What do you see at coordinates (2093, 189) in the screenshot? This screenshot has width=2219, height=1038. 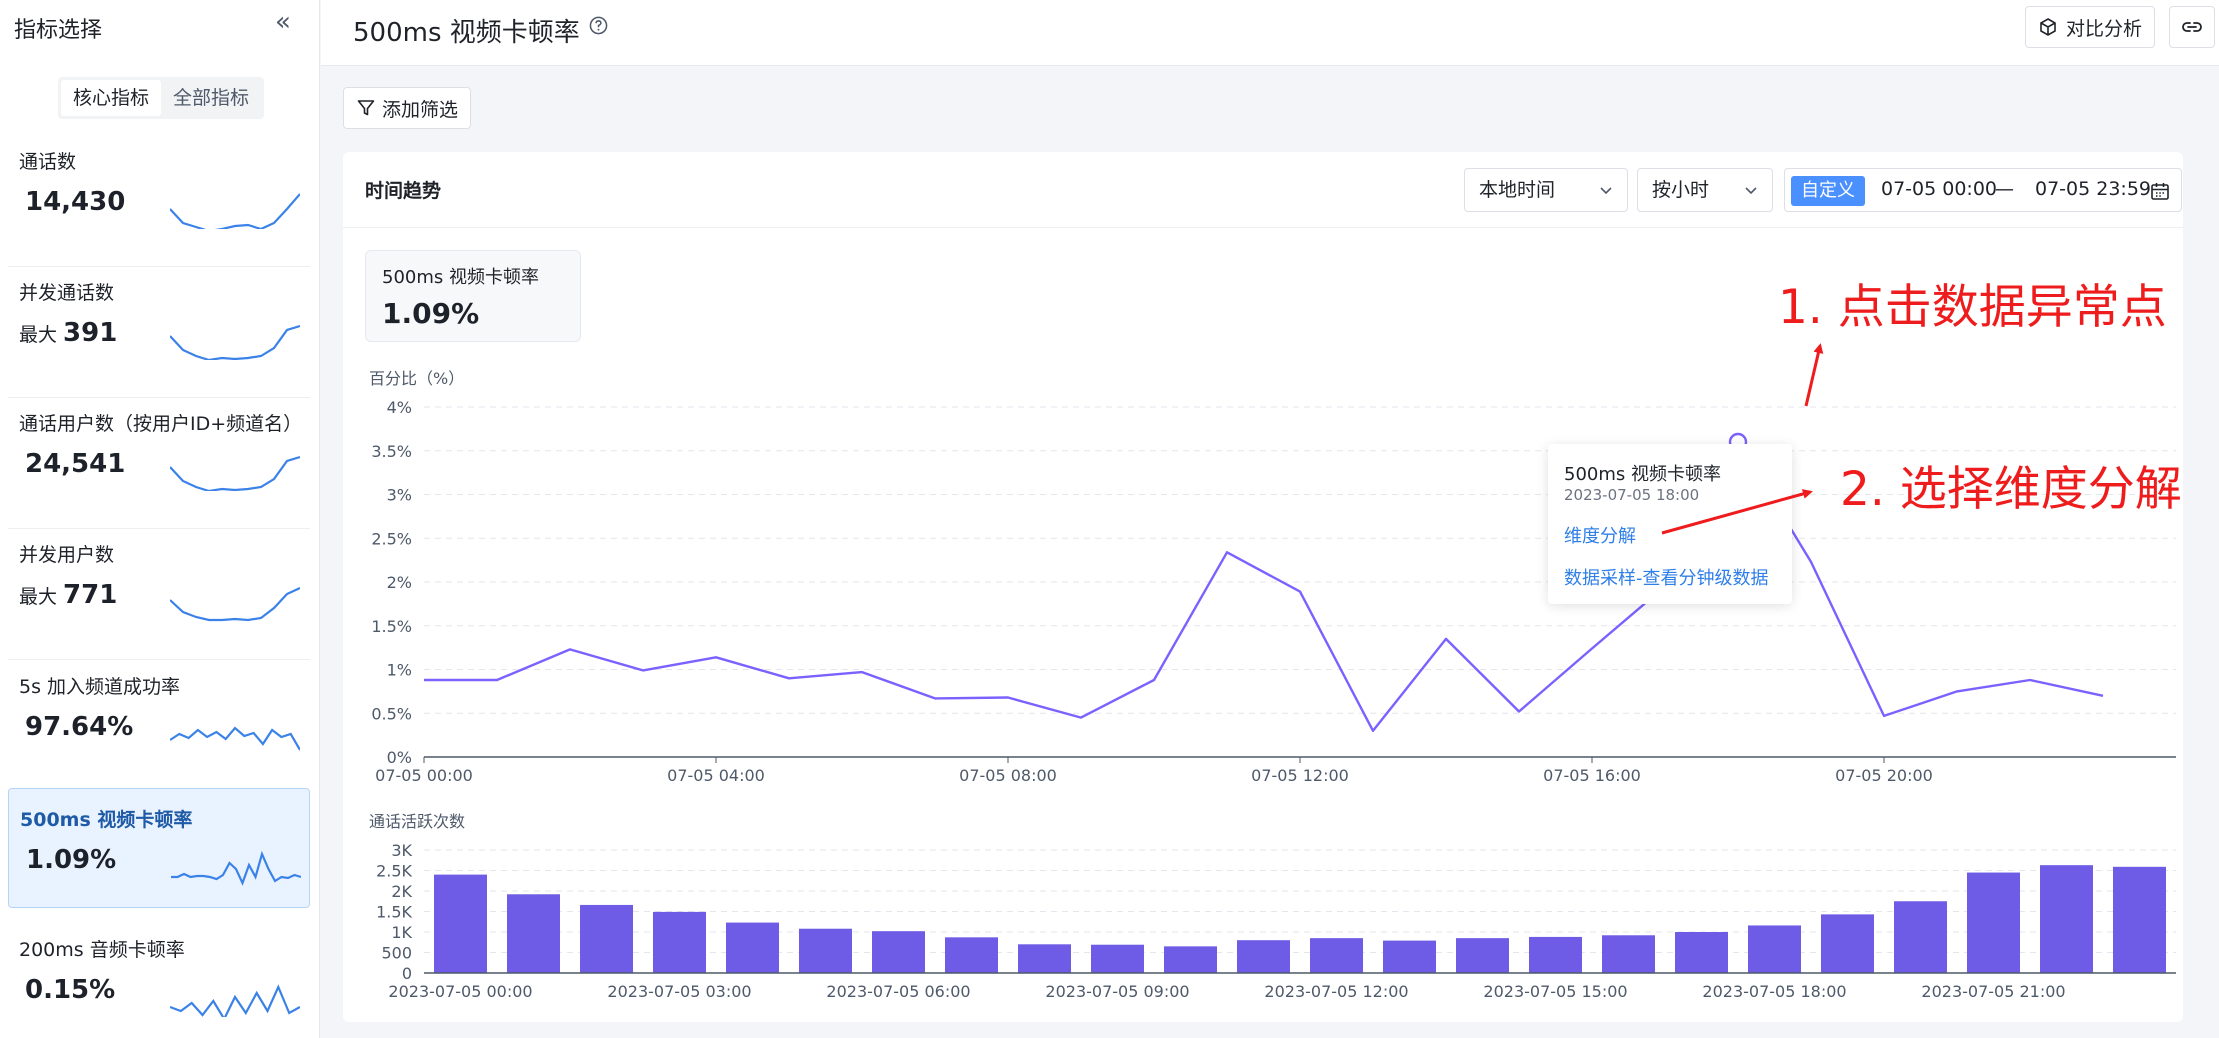 I see `range-end: 07-05 23:59` at bounding box center [2093, 189].